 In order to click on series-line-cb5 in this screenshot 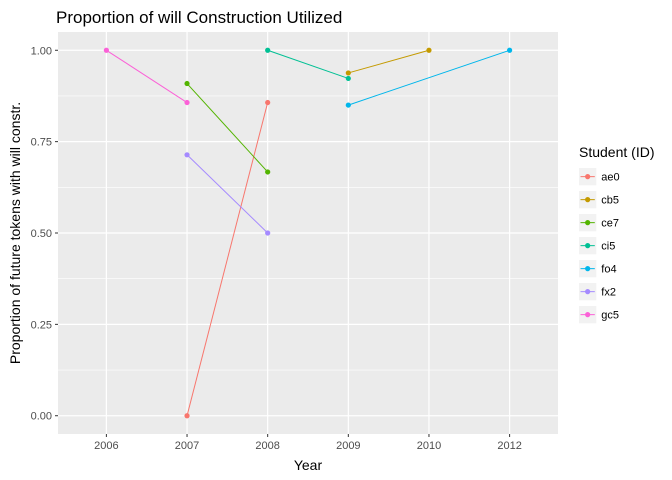, I will do `click(389, 61)`.